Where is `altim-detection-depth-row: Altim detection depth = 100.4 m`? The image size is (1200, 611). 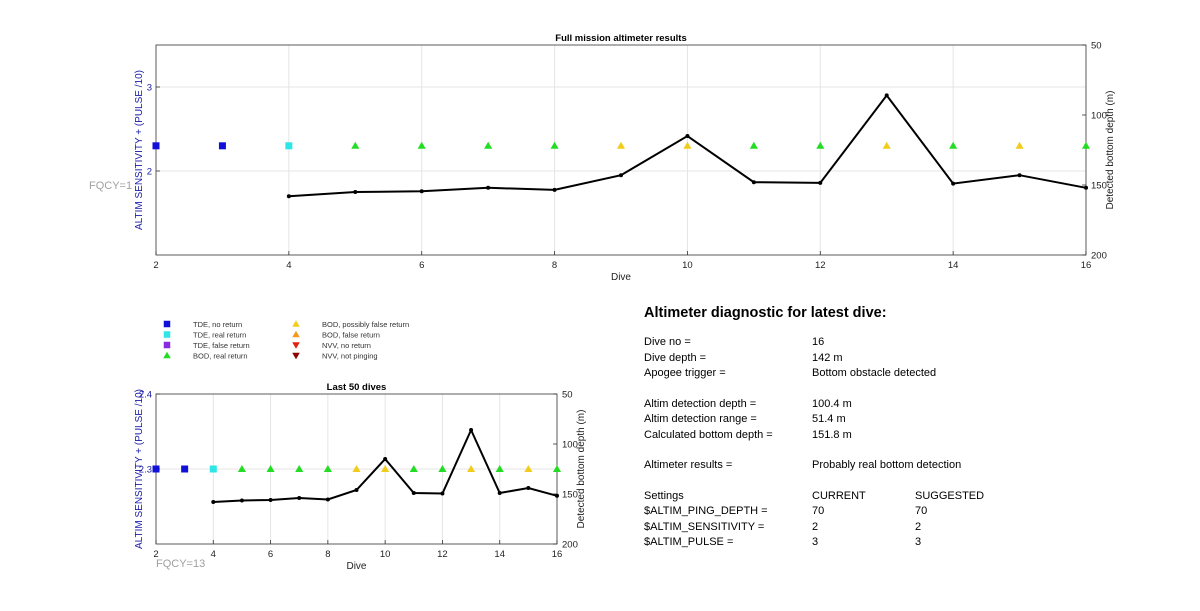
altim-detection-depth-row: Altim detection depth = 100.4 m is located at coordinates (914, 405).